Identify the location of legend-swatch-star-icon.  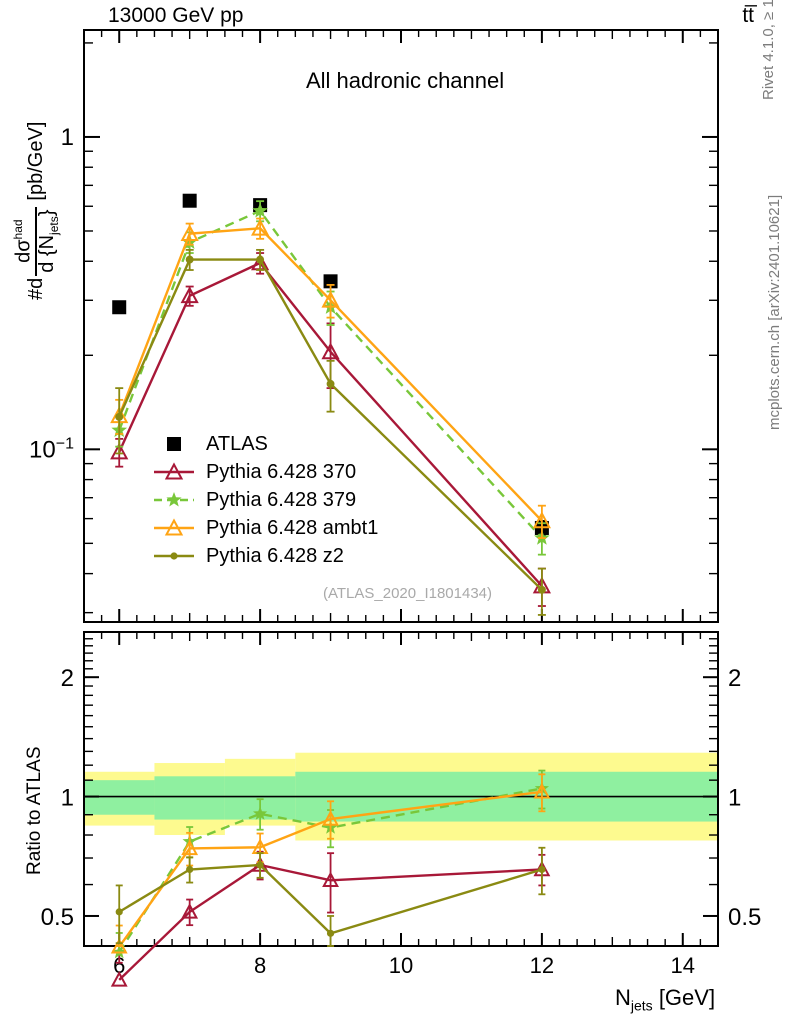
(174, 499).